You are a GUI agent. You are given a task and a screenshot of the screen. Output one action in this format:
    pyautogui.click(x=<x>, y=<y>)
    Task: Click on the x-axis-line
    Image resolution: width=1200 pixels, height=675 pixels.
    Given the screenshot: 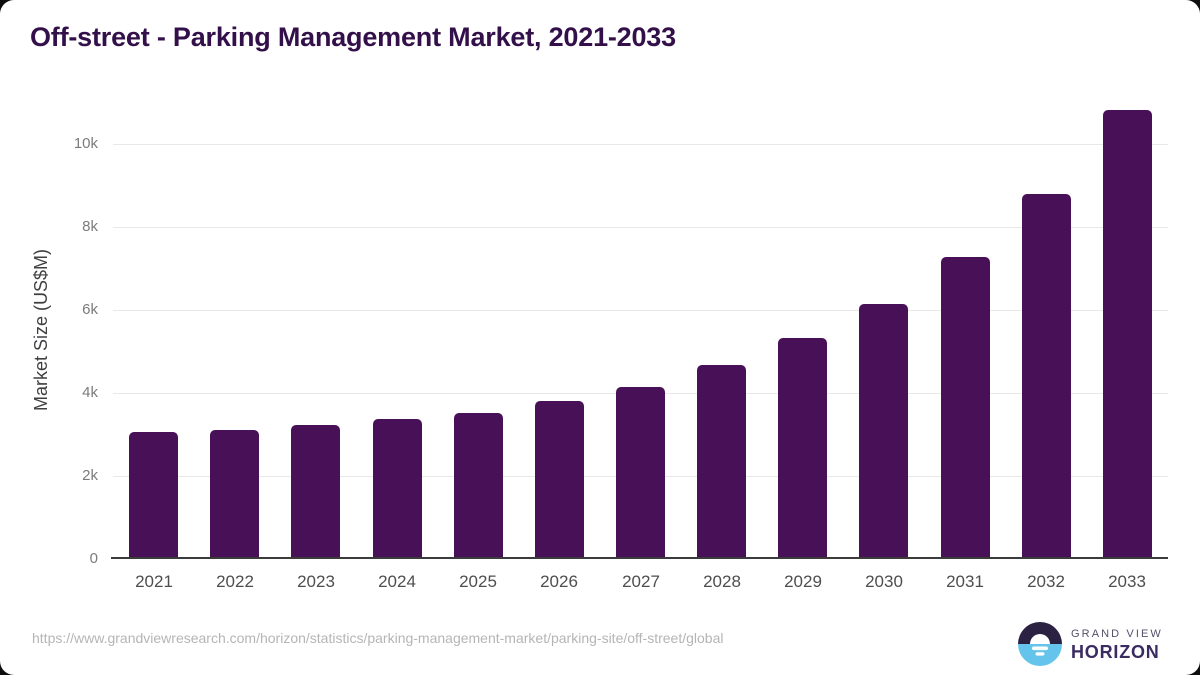 What is the action you would take?
    pyautogui.click(x=639, y=558)
    